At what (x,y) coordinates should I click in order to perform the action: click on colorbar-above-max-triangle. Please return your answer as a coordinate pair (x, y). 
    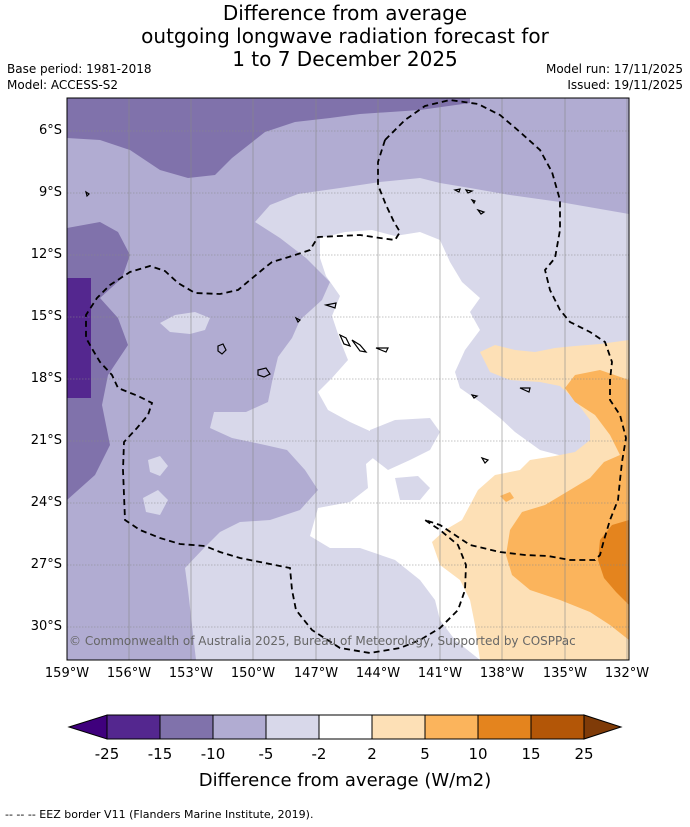
    Looking at the image, I should click on (603, 727).